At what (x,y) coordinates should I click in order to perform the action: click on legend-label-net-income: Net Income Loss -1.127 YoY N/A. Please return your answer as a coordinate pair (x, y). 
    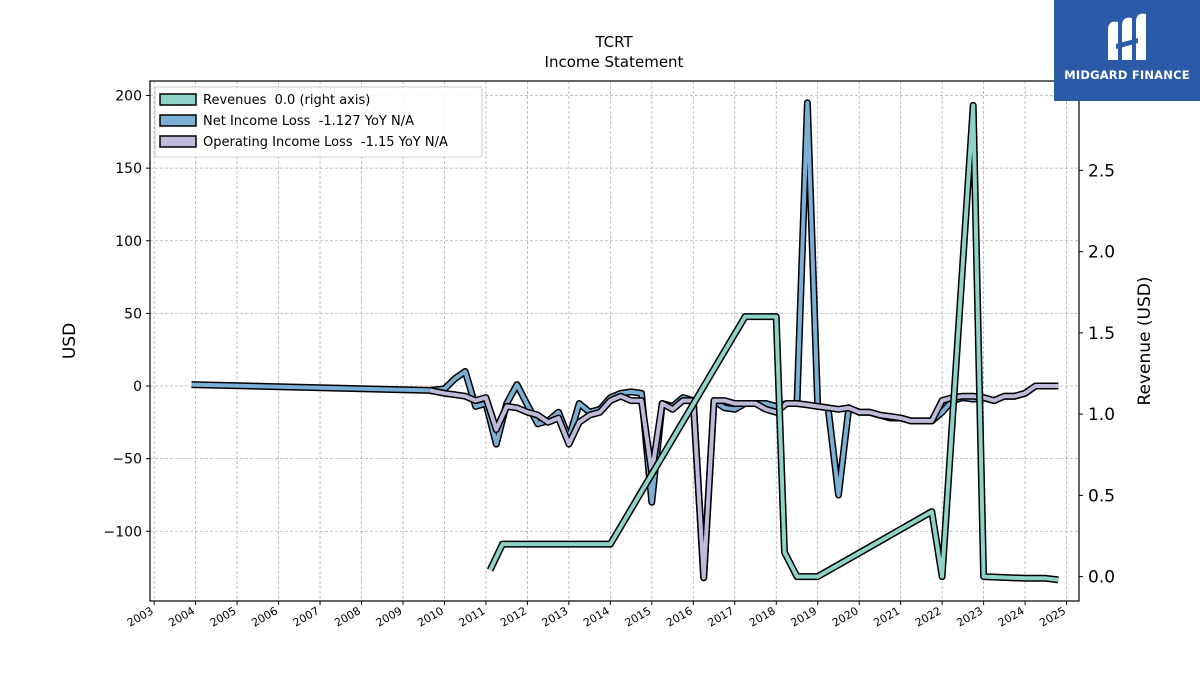
    Looking at the image, I should click on (308, 121).